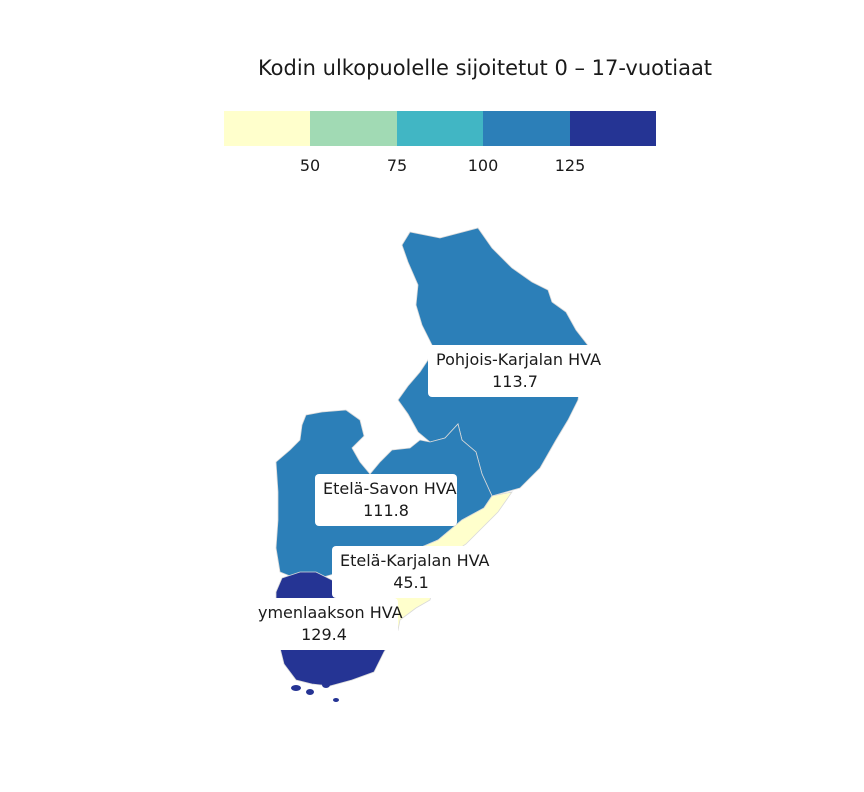  Describe the element at coordinates (386, 510) in the screenshot. I see `region-label-value: 111.8` at that location.